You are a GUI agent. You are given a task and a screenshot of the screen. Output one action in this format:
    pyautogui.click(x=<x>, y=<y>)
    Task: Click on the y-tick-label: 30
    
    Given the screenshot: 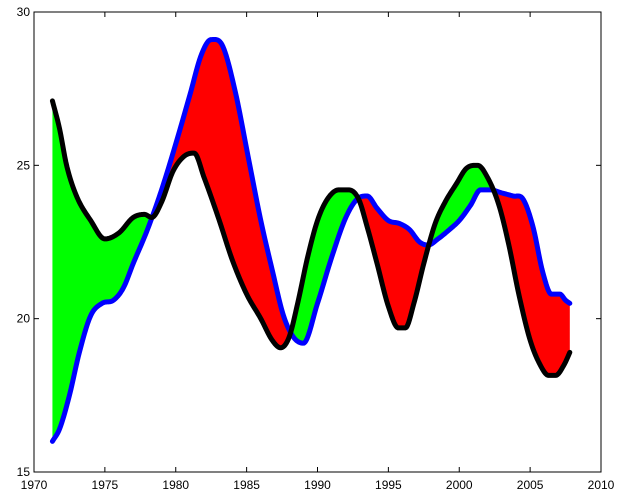 What is the action you would take?
    pyautogui.click(x=24, y=12)
    